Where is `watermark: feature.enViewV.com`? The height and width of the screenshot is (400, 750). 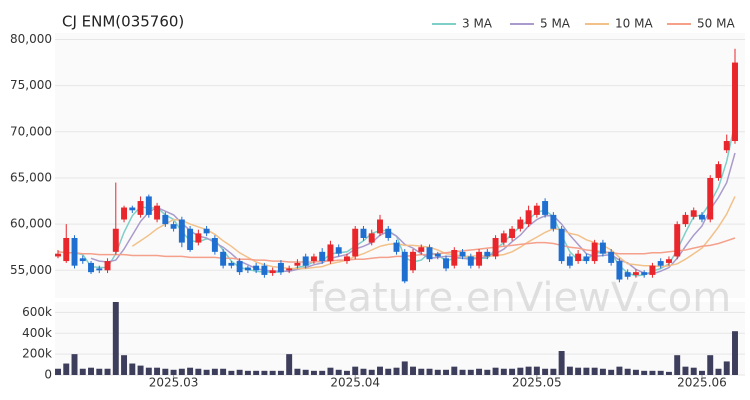
watermark: feature.enViewV.com is located at coordinates (520, 298).